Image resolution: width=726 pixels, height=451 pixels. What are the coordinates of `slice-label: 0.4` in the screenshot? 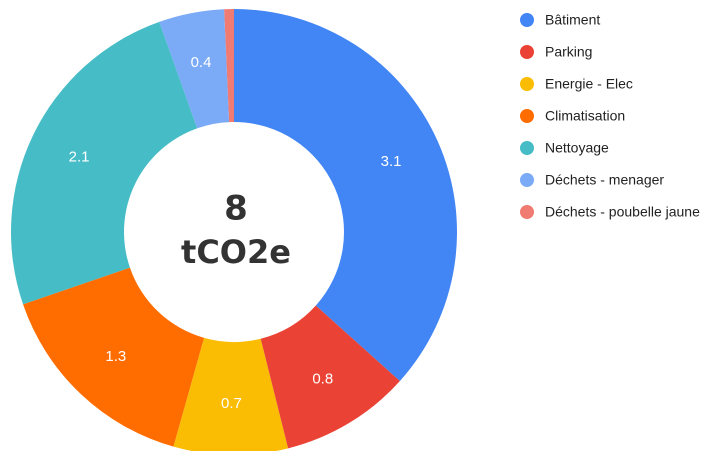 It's located at (201, 62).